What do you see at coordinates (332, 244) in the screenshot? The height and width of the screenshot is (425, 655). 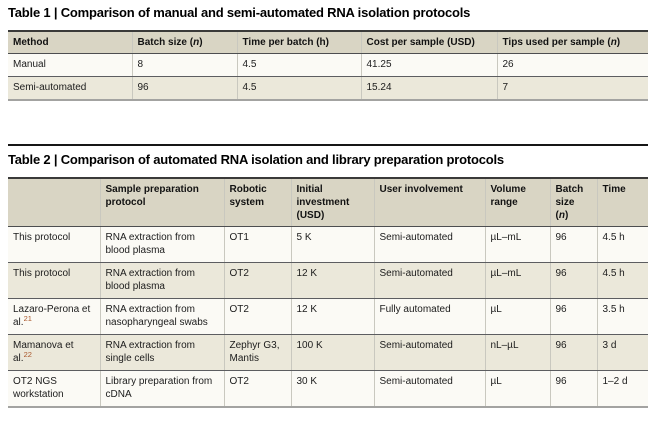 I see `table-cell: 5 K` at bounding box center [332, 244].